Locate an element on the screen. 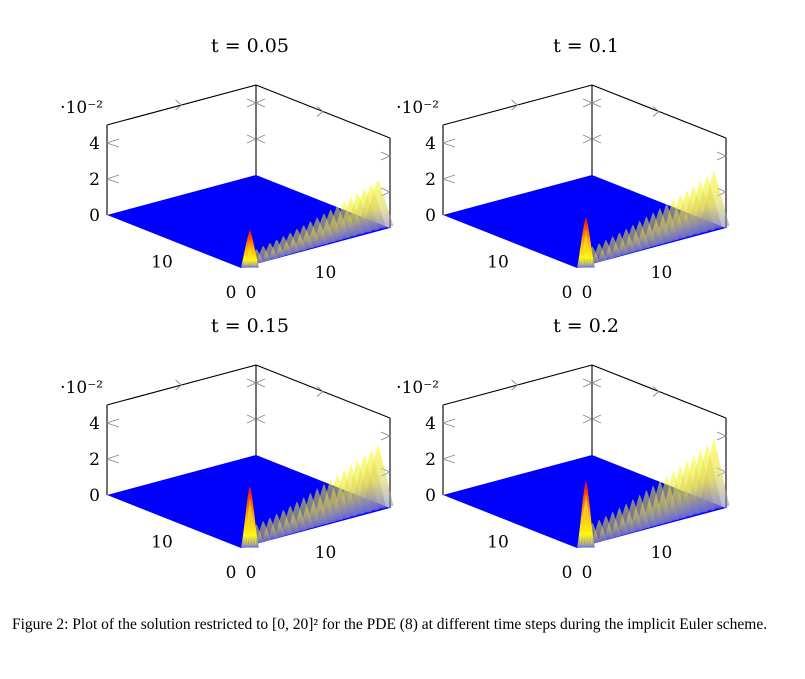  plot-title: t = 0.15 is located at coordinates (250, 326).